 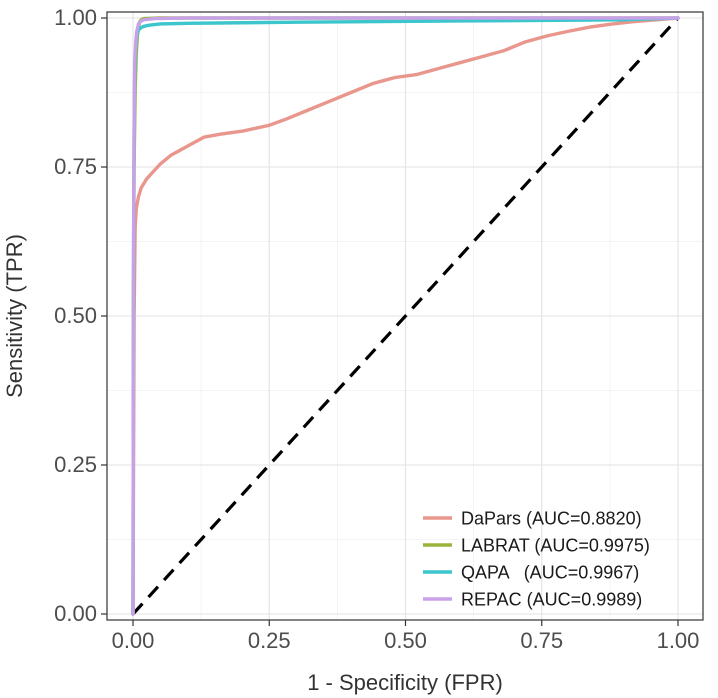 I want to click on legend-label-repac: REPAC (AUC=0.9989), so click(x=551, y=600).